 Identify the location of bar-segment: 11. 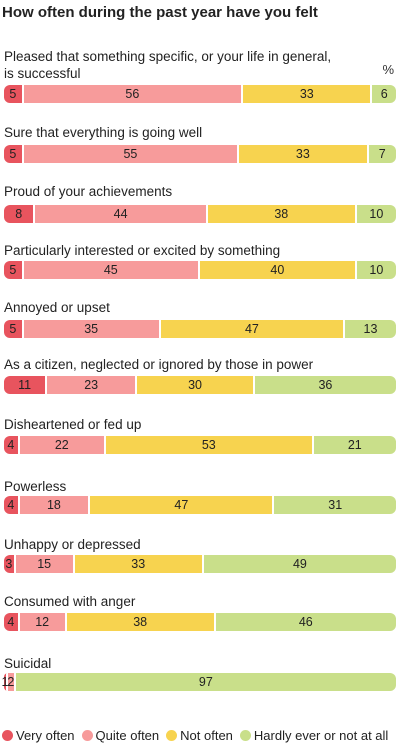
(26, 385).